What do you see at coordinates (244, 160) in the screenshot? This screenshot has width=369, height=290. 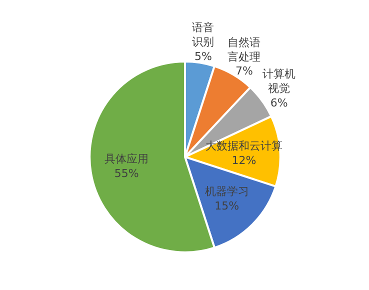 I see `data-label: 12%` at bounding box center [244, 160].